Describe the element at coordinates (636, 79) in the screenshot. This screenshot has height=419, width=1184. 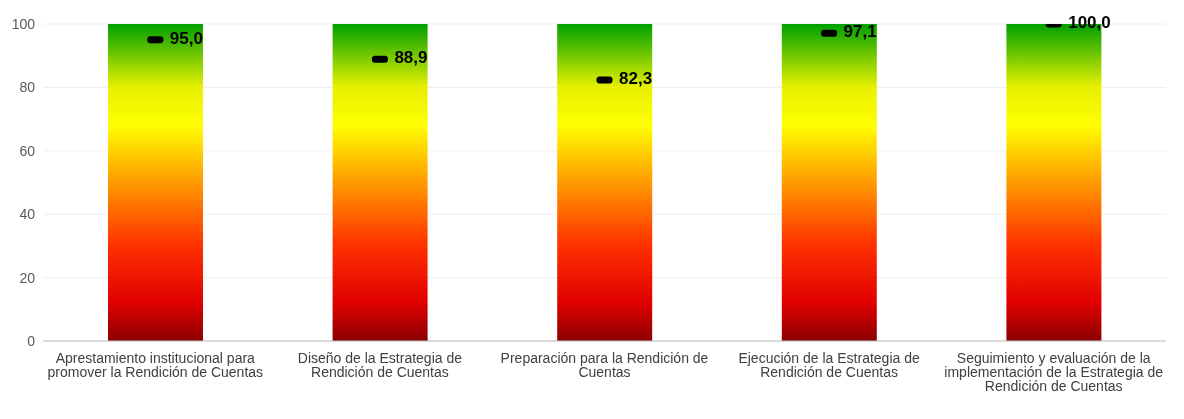
I see `data-label: 82,3` at that location.